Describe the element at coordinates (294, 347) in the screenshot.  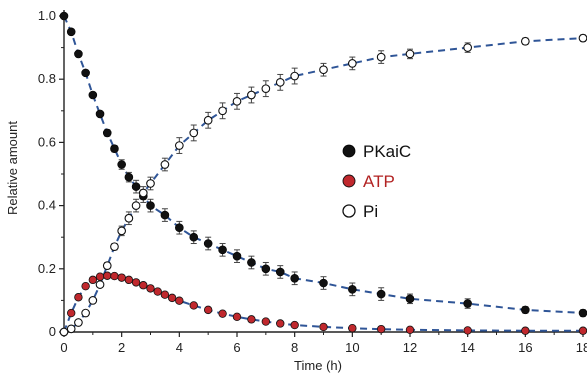
I see `x-tick-label: 8` at that location.